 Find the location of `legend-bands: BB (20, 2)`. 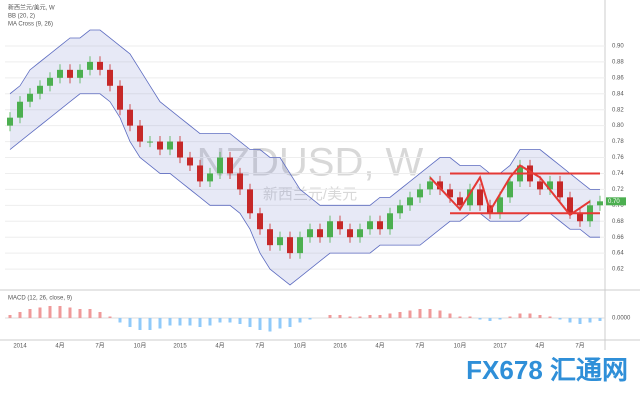

legend-bands: BB (20, 2) is located at coordinates (21, 17).